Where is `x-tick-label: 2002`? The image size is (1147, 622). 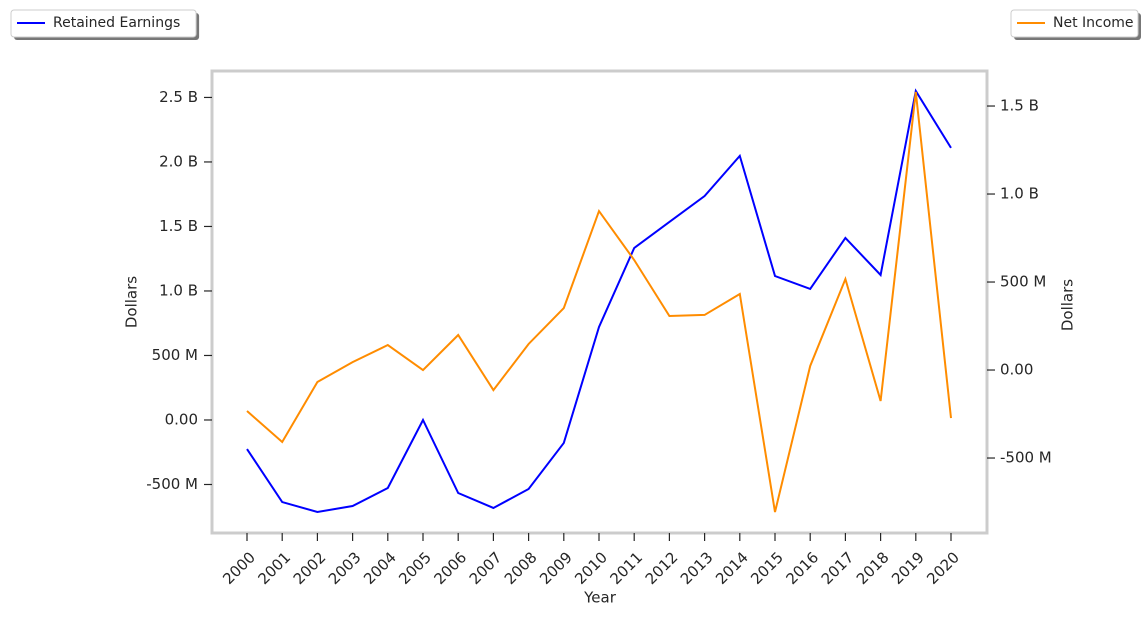 x-tick-label: 2002 is located at coordinates (310, 568).